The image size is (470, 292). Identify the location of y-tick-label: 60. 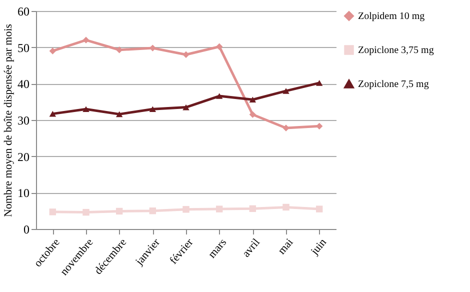
(24, 11).